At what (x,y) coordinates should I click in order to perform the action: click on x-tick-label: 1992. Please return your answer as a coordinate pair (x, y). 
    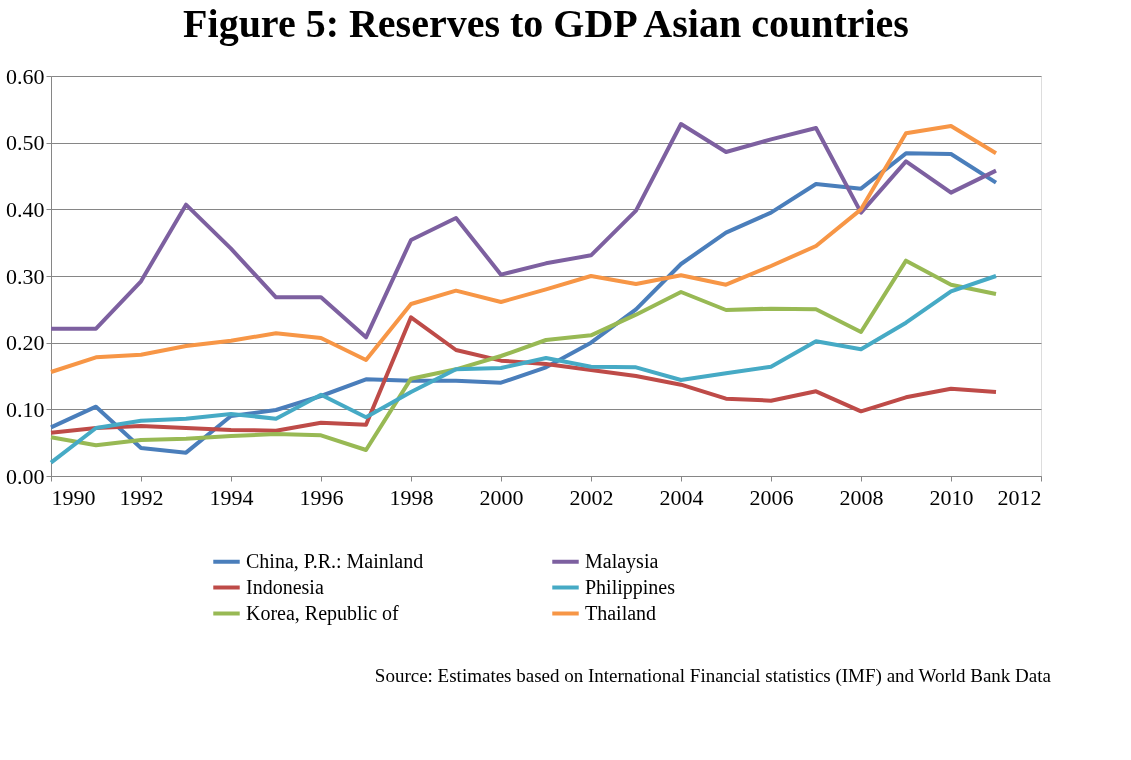
    Looking at the image, I should click on (141, 497).